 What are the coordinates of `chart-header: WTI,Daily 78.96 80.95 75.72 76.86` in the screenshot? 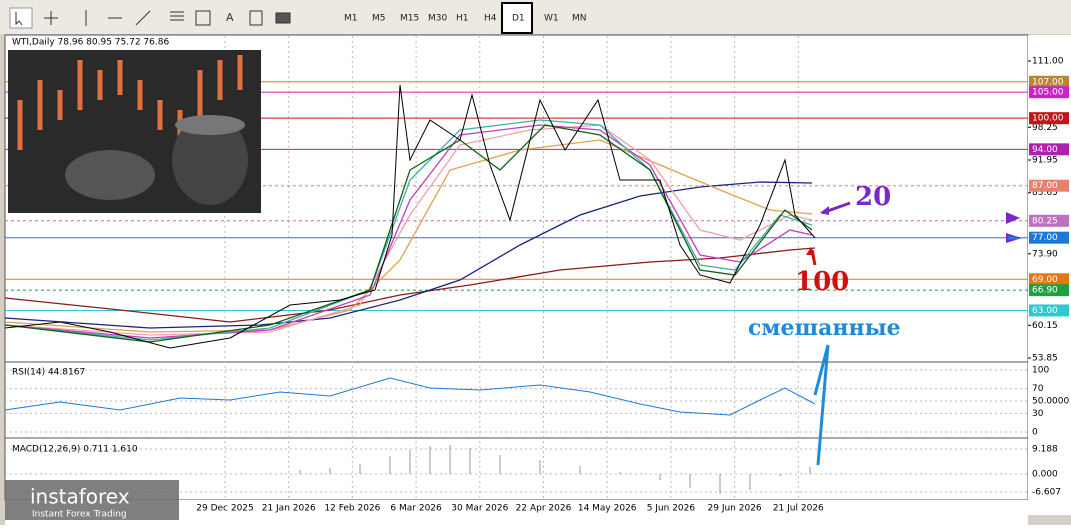 It's located at (90, 43).